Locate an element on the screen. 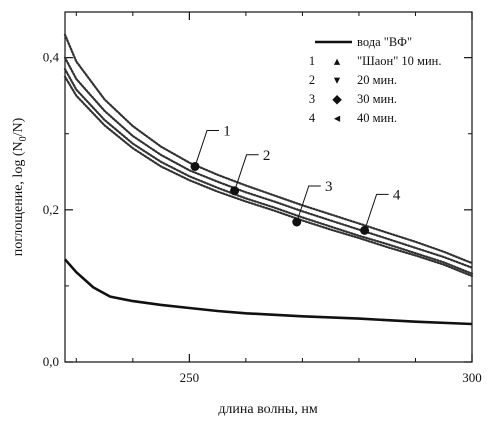 This screenshot has height=423, width=500. callout-label: 2 is located at coordinates (267, 156).